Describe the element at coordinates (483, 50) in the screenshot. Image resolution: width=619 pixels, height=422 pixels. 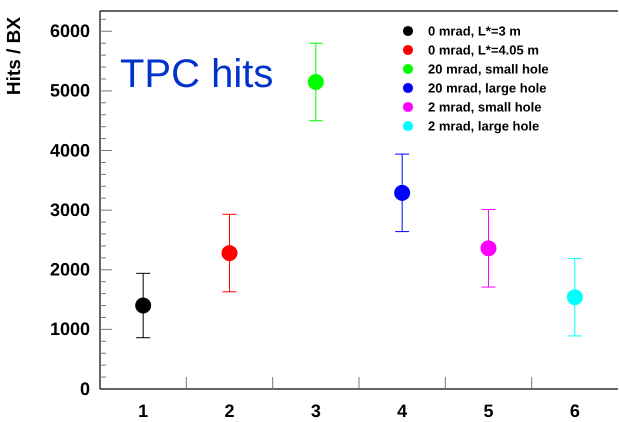
I see `legend-label: 0 mrad, L*=4.05 m` at that location.